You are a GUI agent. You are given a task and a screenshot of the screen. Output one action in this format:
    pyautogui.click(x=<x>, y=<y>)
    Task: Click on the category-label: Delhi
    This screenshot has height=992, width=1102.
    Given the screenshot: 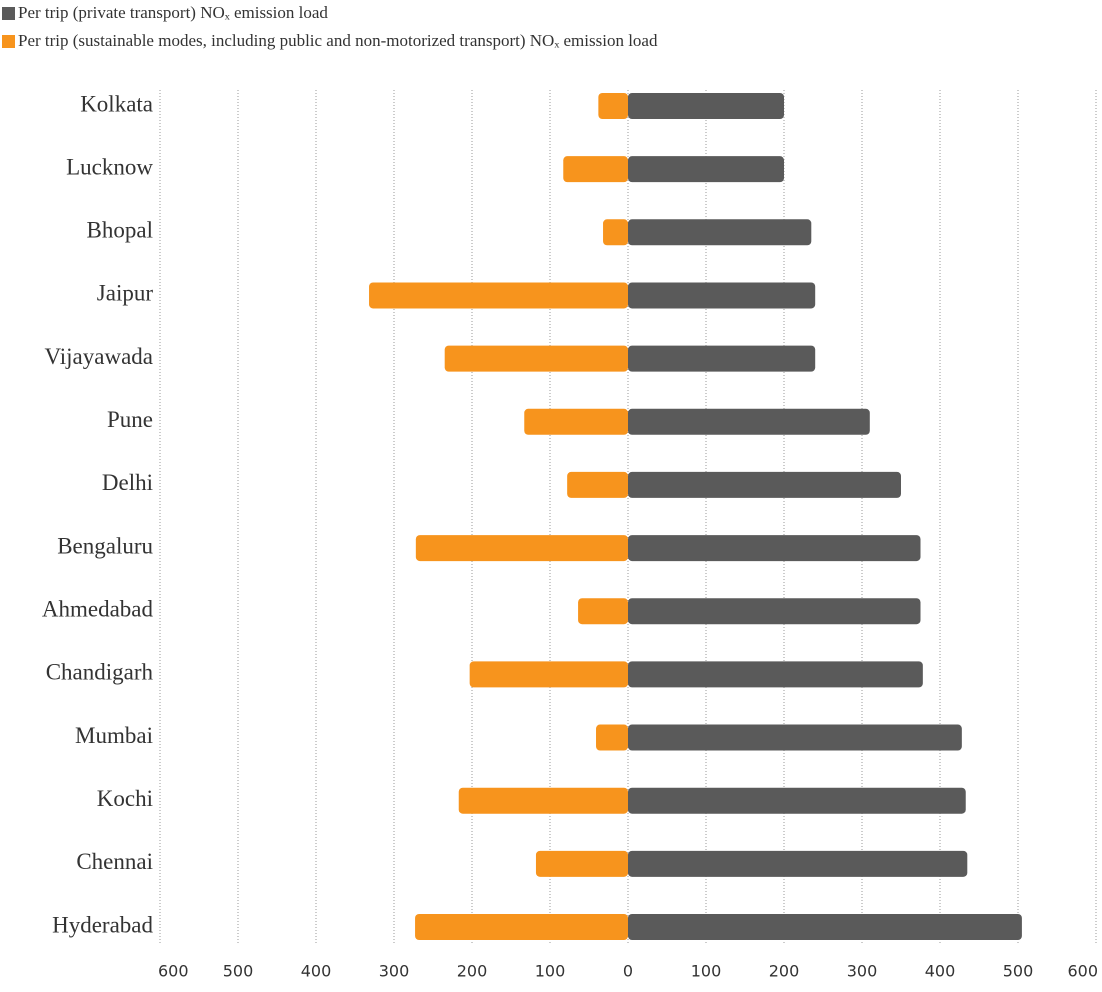 What is the action you would take?
    pyautogui.click(x=127, y=482)
    